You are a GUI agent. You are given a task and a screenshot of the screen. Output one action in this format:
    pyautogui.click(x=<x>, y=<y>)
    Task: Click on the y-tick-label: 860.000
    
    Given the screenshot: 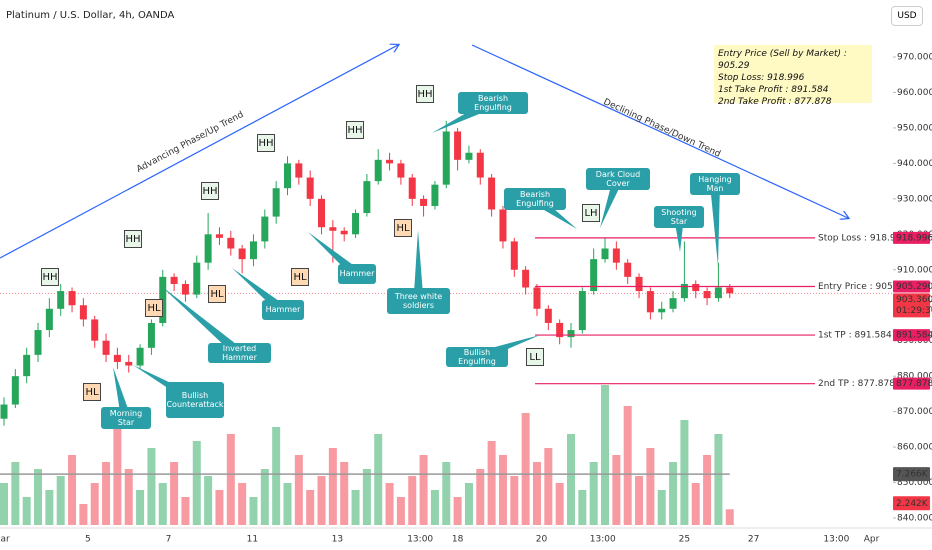 What is the action you would take?
    pyautogui.click(x=914, y=448)
    